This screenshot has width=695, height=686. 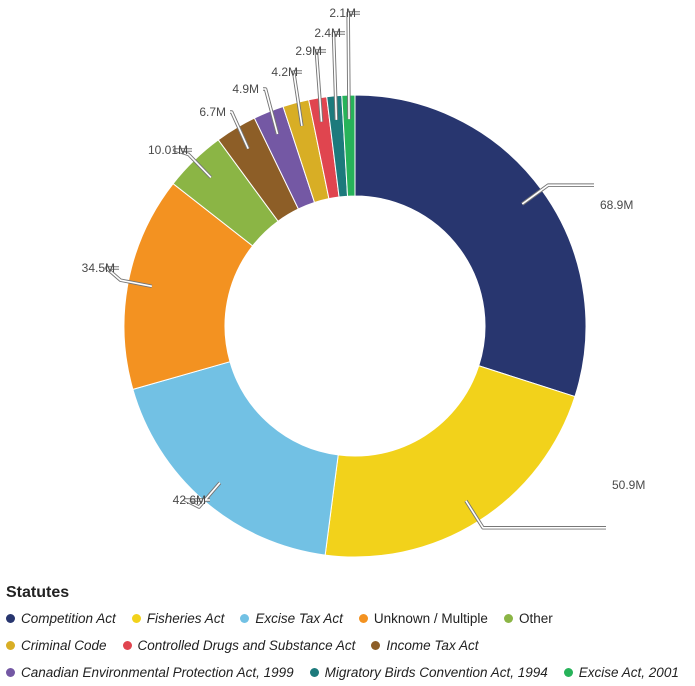 What do you see at coordinates (284, 72) in the screenshot?
I see `data-label-criminal-code: 4.2M` at bounding box center [284, 72].